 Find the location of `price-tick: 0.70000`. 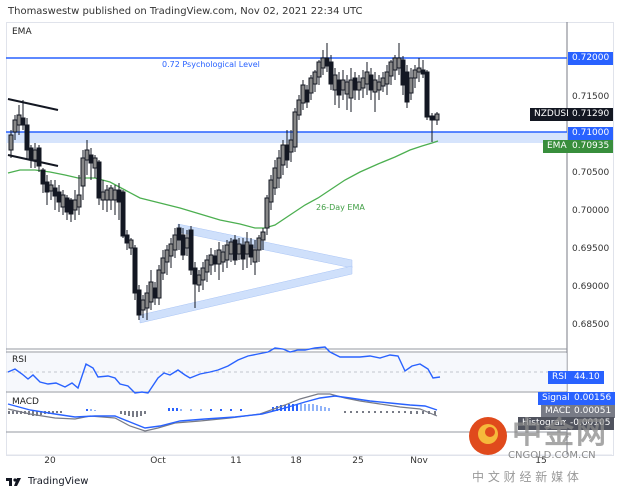

price-tick: 0.70000 is located at coordinates (591, 211).